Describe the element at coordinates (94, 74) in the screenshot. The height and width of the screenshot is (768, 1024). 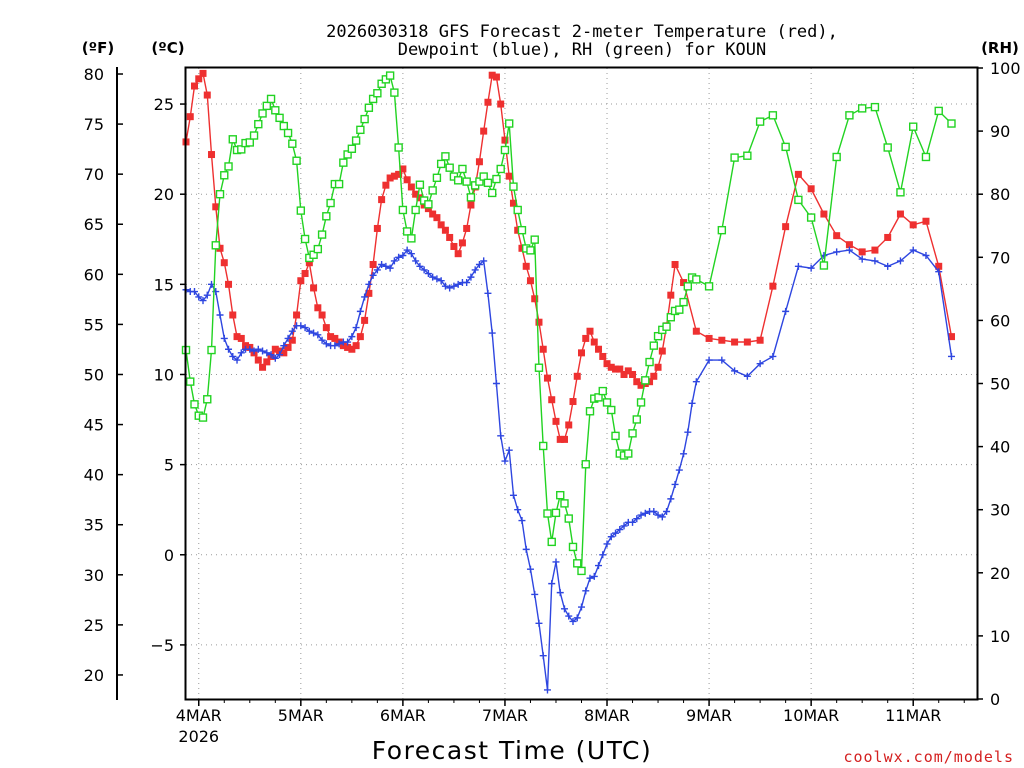
I see `fahrenheit-tick-label: 80` at that location.